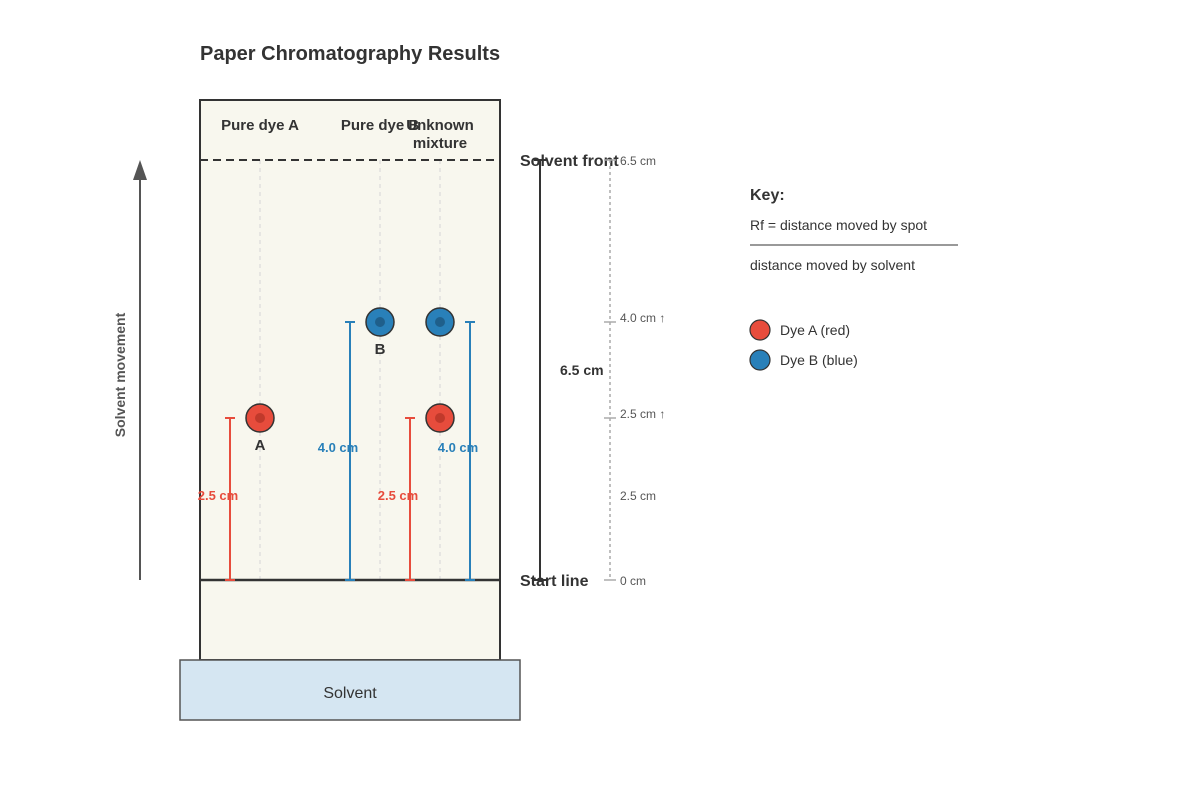 This screenshot has height=800, width=1200. Describe the element at coordinates (380, 125) in the screenshot. I see `column-label-dye-b: Pure dye B` at that location.